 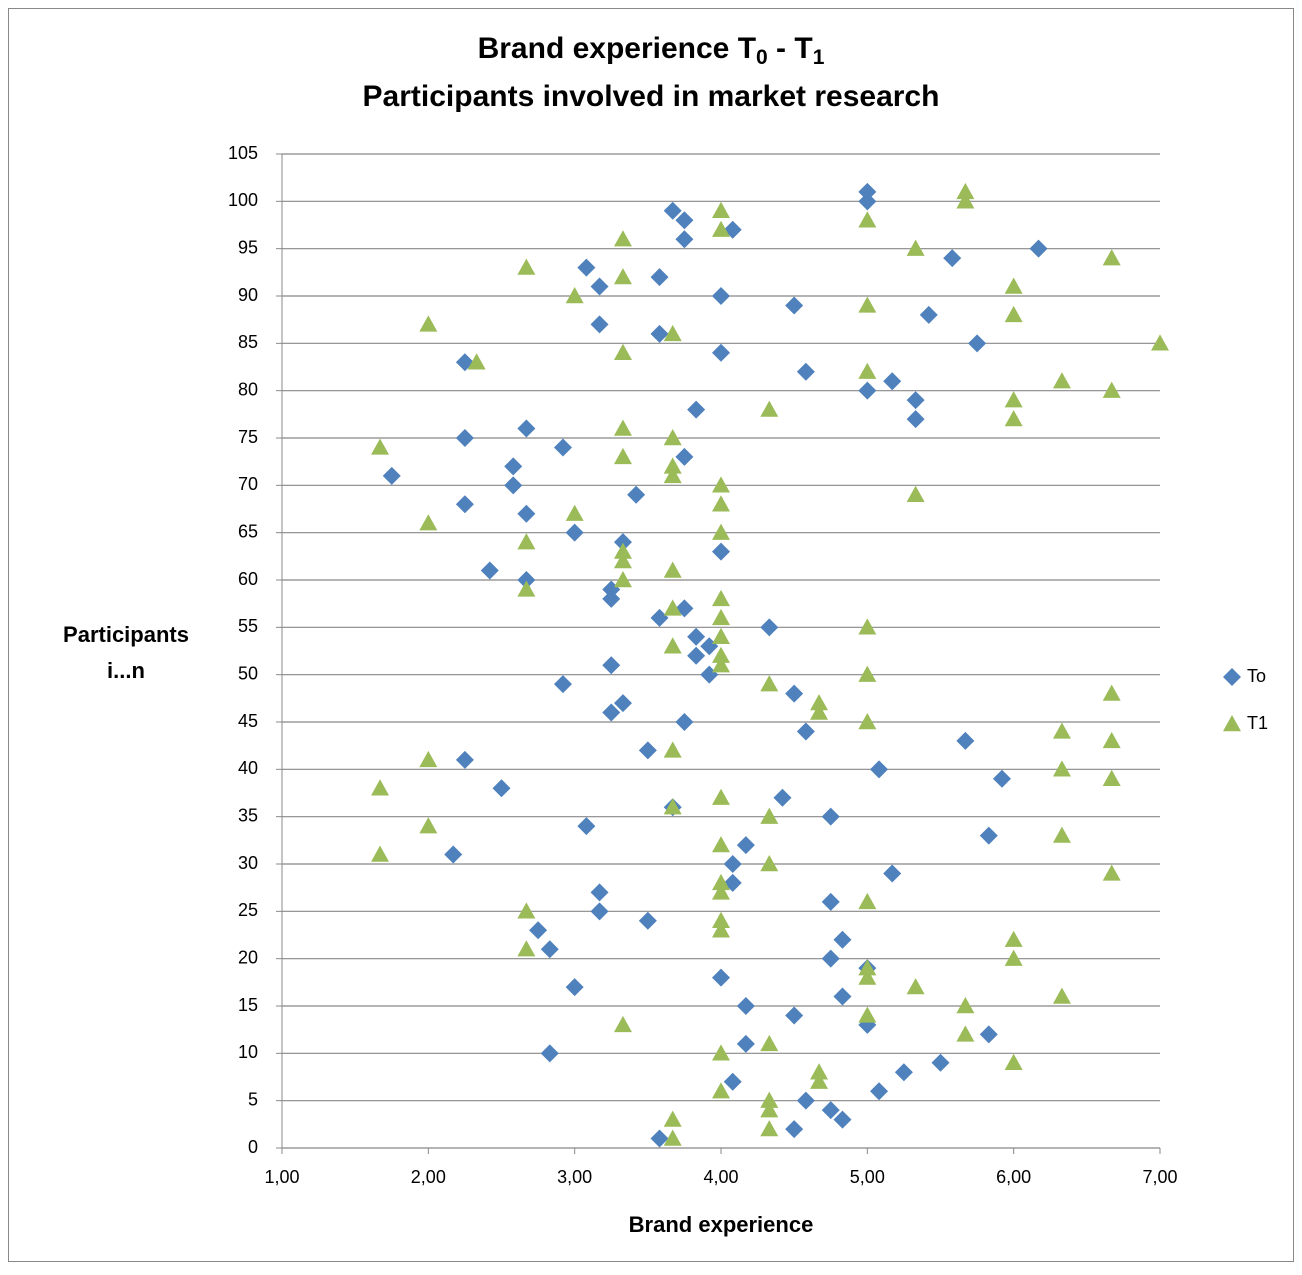 I want to click on x-tick-label: 5,00, so click(x=867, y=1177).